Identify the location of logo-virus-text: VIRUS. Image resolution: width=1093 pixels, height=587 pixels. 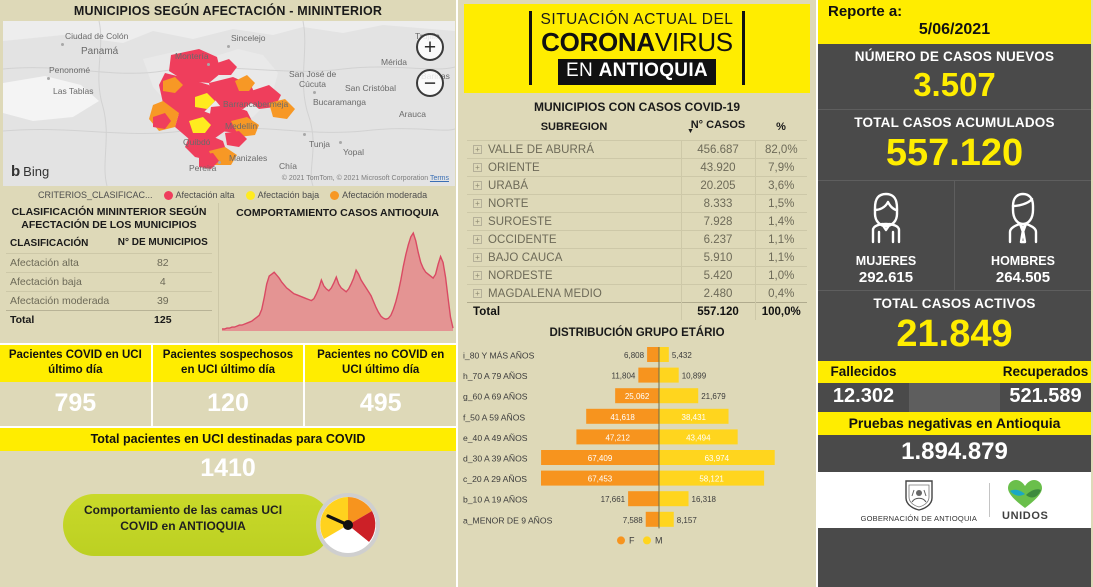
(693, 42).